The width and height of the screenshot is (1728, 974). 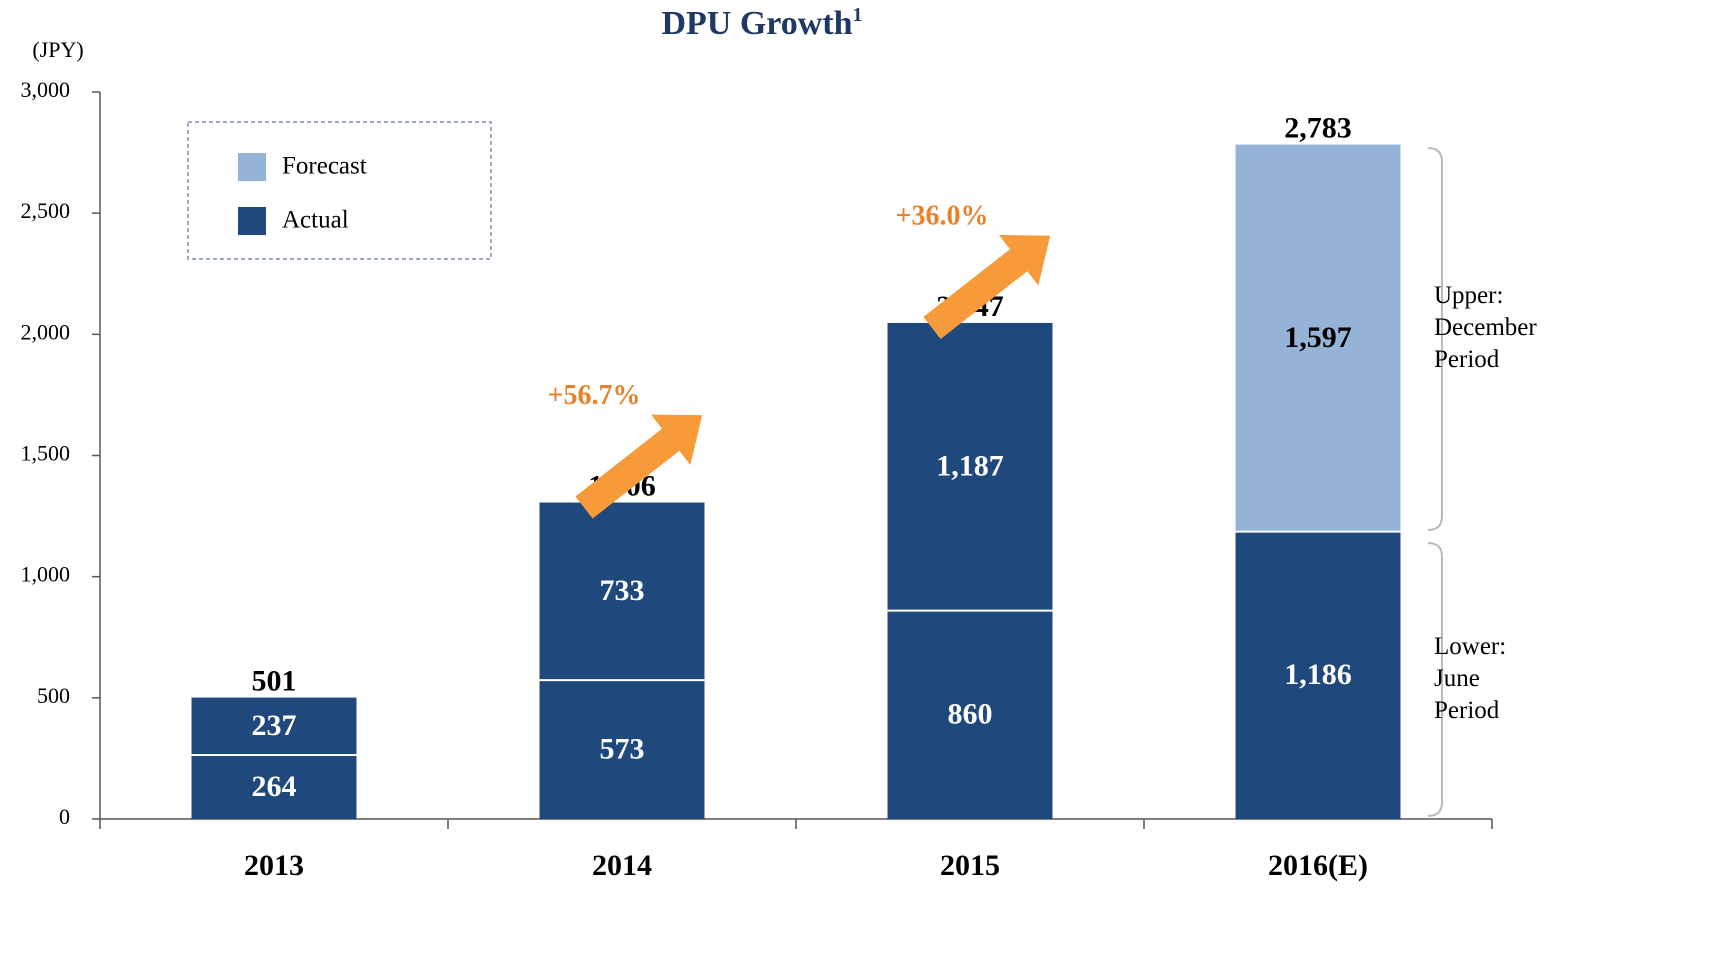 I want to click on segment-label: 1,597, so click(x=1318, y=337).